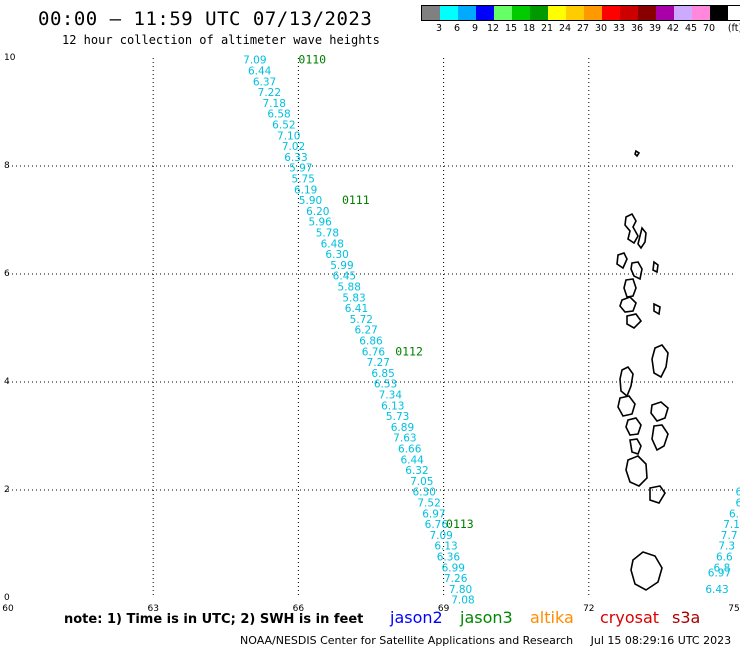 This screenshot has height=650, width=740. Describe the element at coordinates (462, 601) in the screenshot. I see `wave-height-value: 7.08` at that location.